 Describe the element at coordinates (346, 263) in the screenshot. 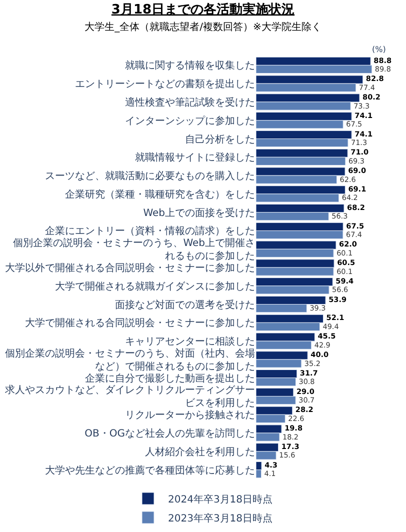

I see `data-label: 60.5` at that location.